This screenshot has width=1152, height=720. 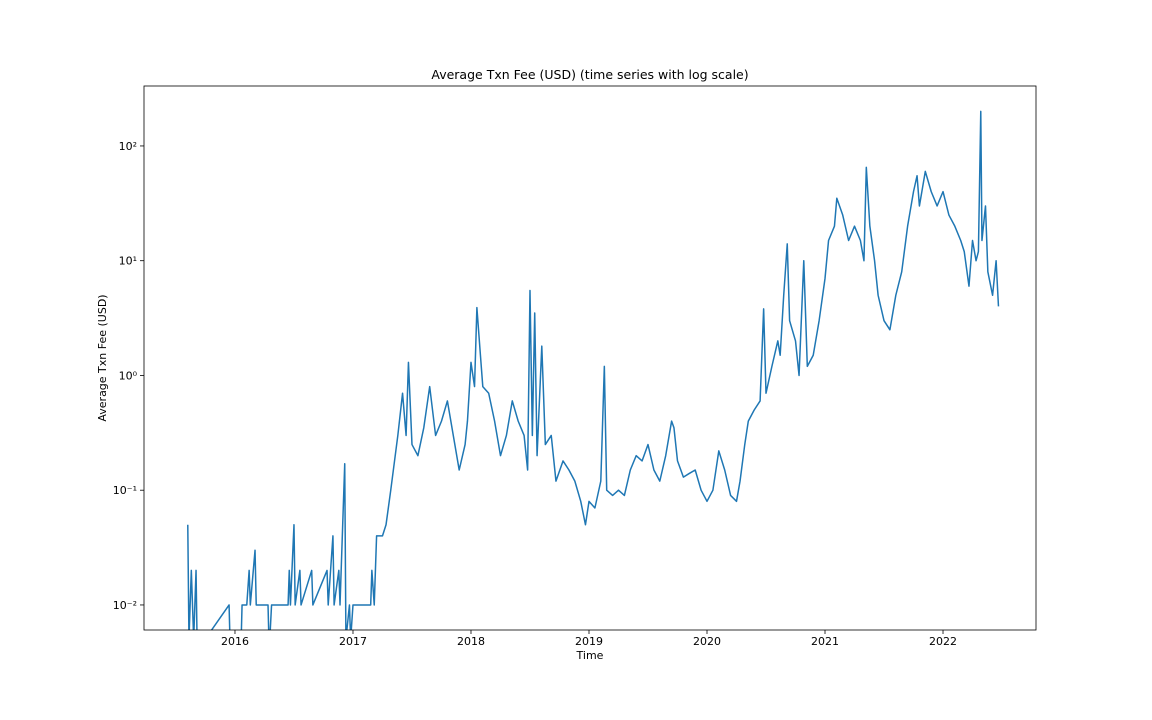 I want to click on x-tick-label: 2019, so click(x=589, y=641).